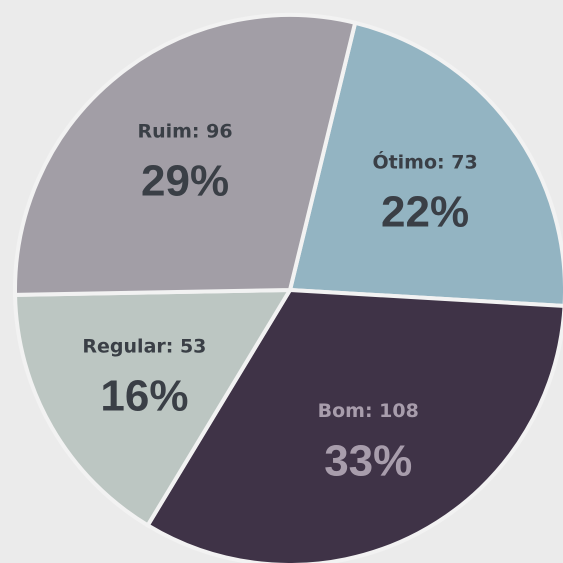 The image size is (563, 563). What do you see at coordinates (144, 395) in the screenshot?
I see `slice-percent: 16%` at bounding box center [144, 395].